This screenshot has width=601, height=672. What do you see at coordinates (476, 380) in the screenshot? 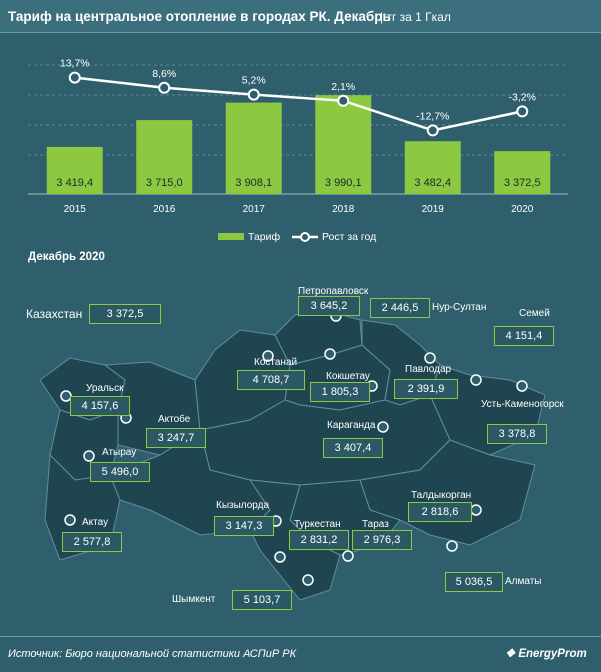
I see `city-2-marker` at bounding box center [476, 380].